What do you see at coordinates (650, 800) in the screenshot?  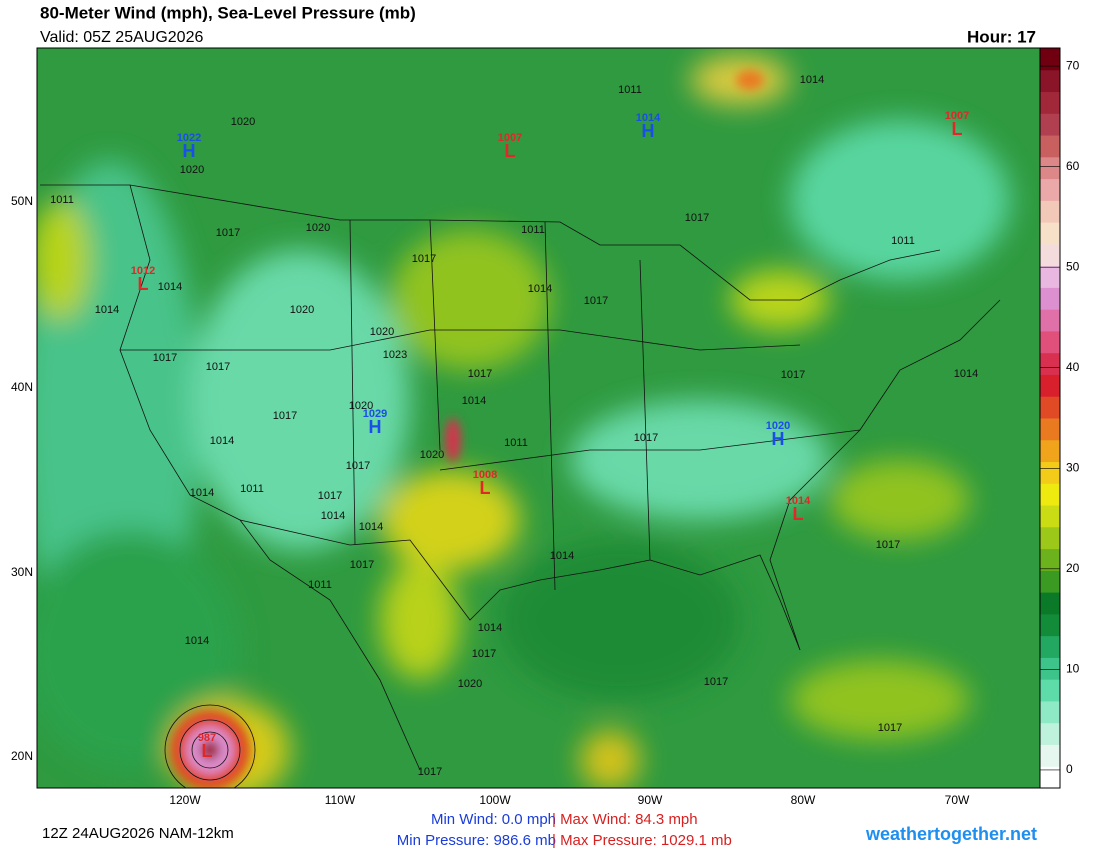 I see `lon-label: 90W` at bounding box center [650, 800].